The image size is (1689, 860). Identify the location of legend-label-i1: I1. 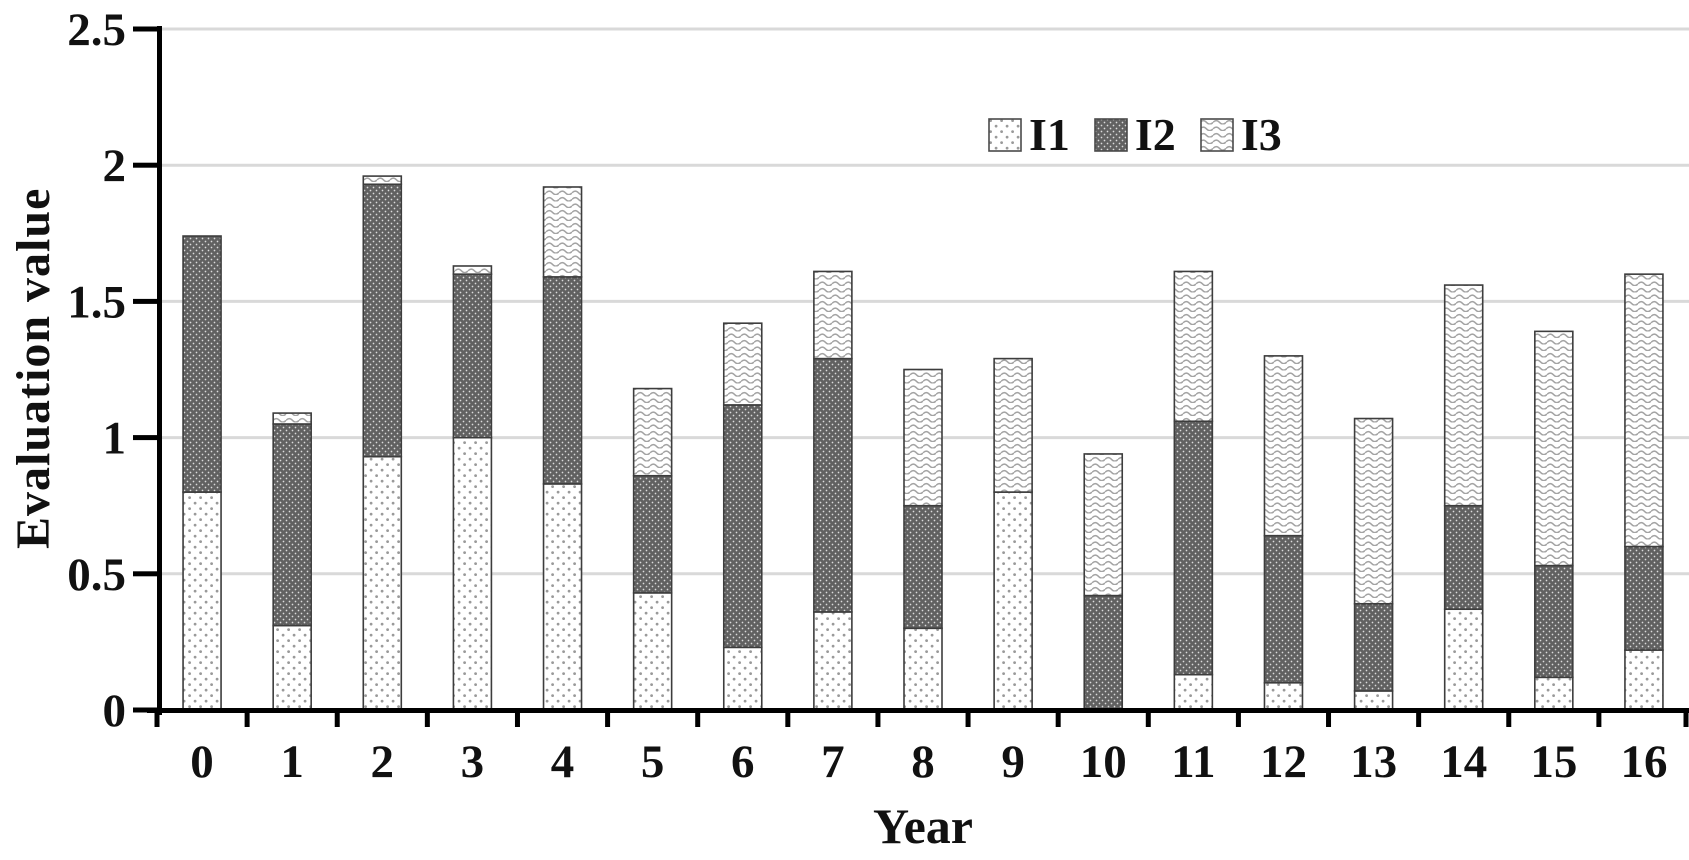
(1049, 134).